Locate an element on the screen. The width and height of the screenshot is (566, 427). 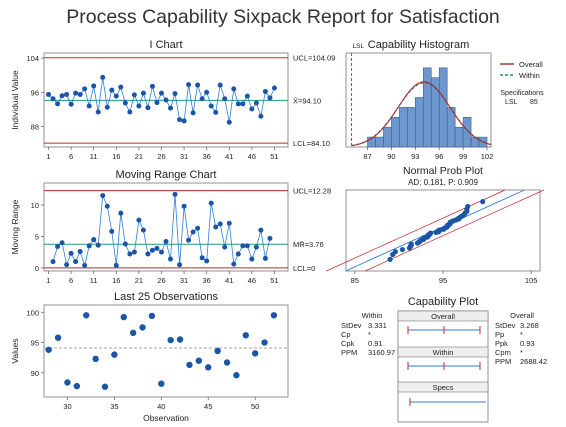
mr-chart-y-tick-label: 0 is located at coordinates (37, 268).